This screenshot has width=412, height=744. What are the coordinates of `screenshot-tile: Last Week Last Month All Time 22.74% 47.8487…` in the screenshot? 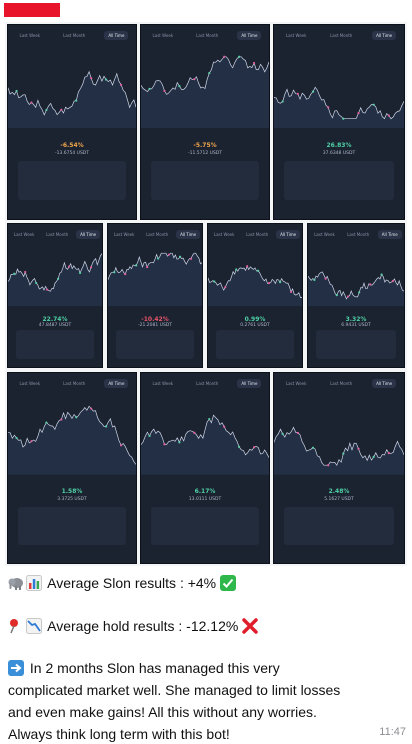 It's located at (55, 295).